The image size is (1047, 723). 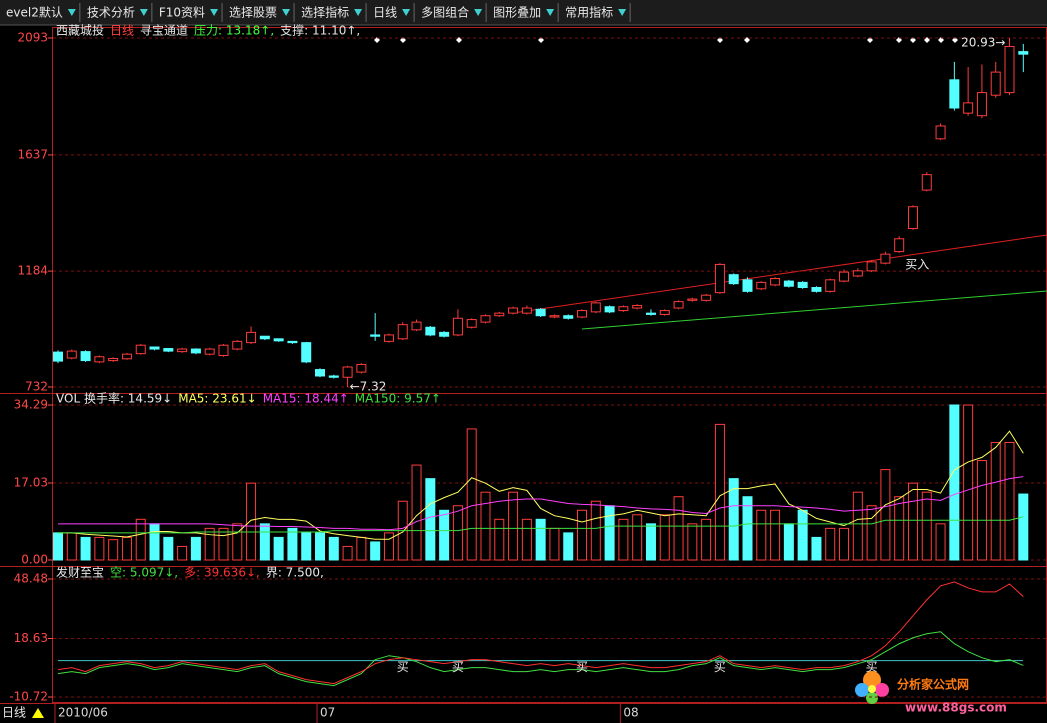 I want to click on toolbar-button: 选择指标, so click(x=325, y=12).